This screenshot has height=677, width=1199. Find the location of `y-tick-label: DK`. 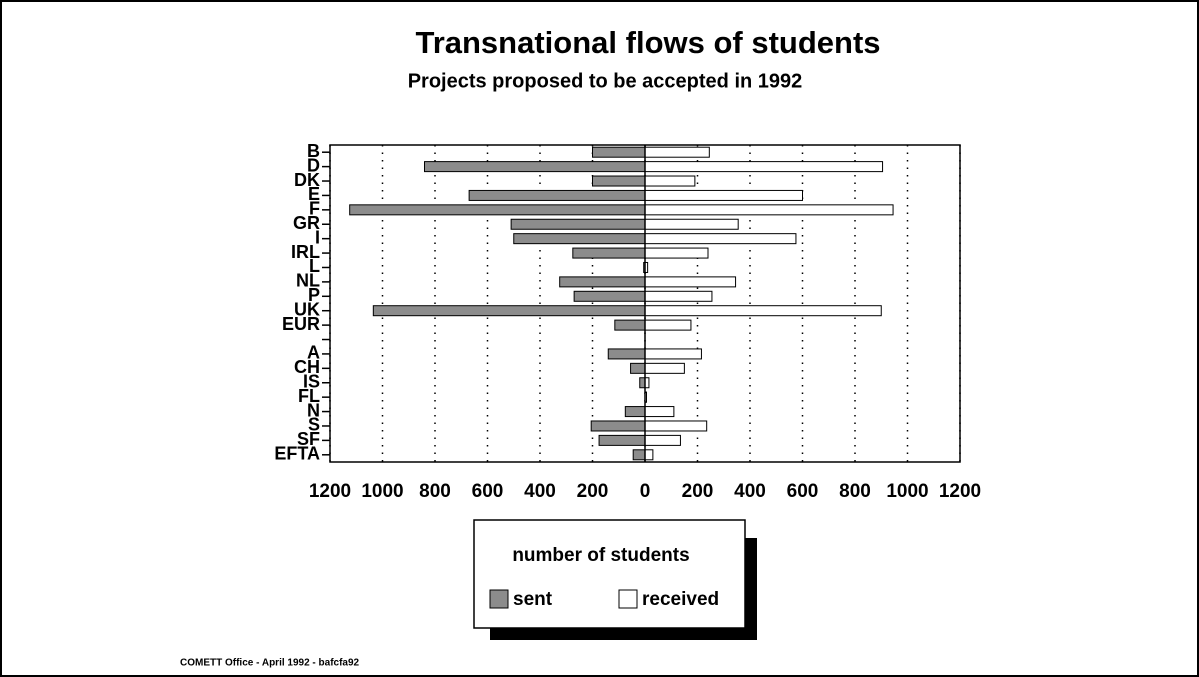

y-tick-label: DK is located at coordinates (307, 180).